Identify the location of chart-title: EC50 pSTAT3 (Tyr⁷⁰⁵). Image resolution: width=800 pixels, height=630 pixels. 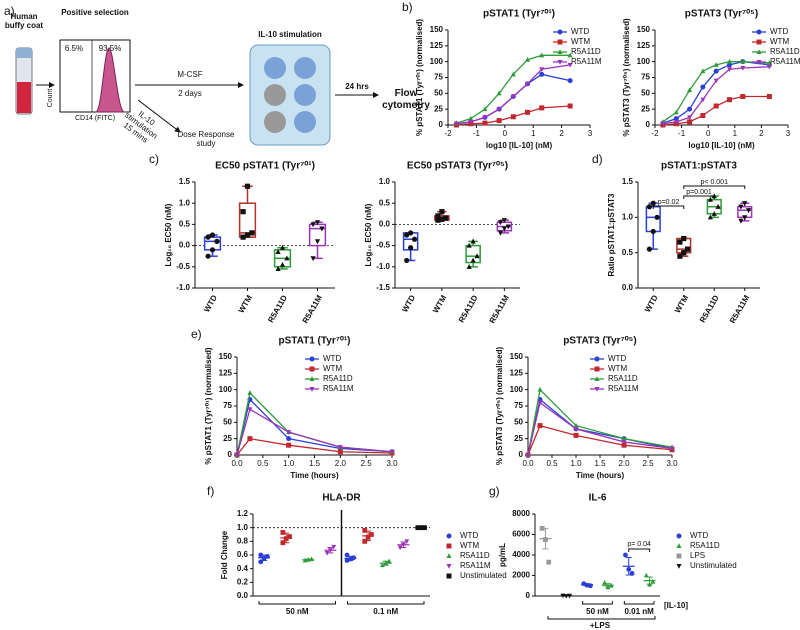
(457, 166).